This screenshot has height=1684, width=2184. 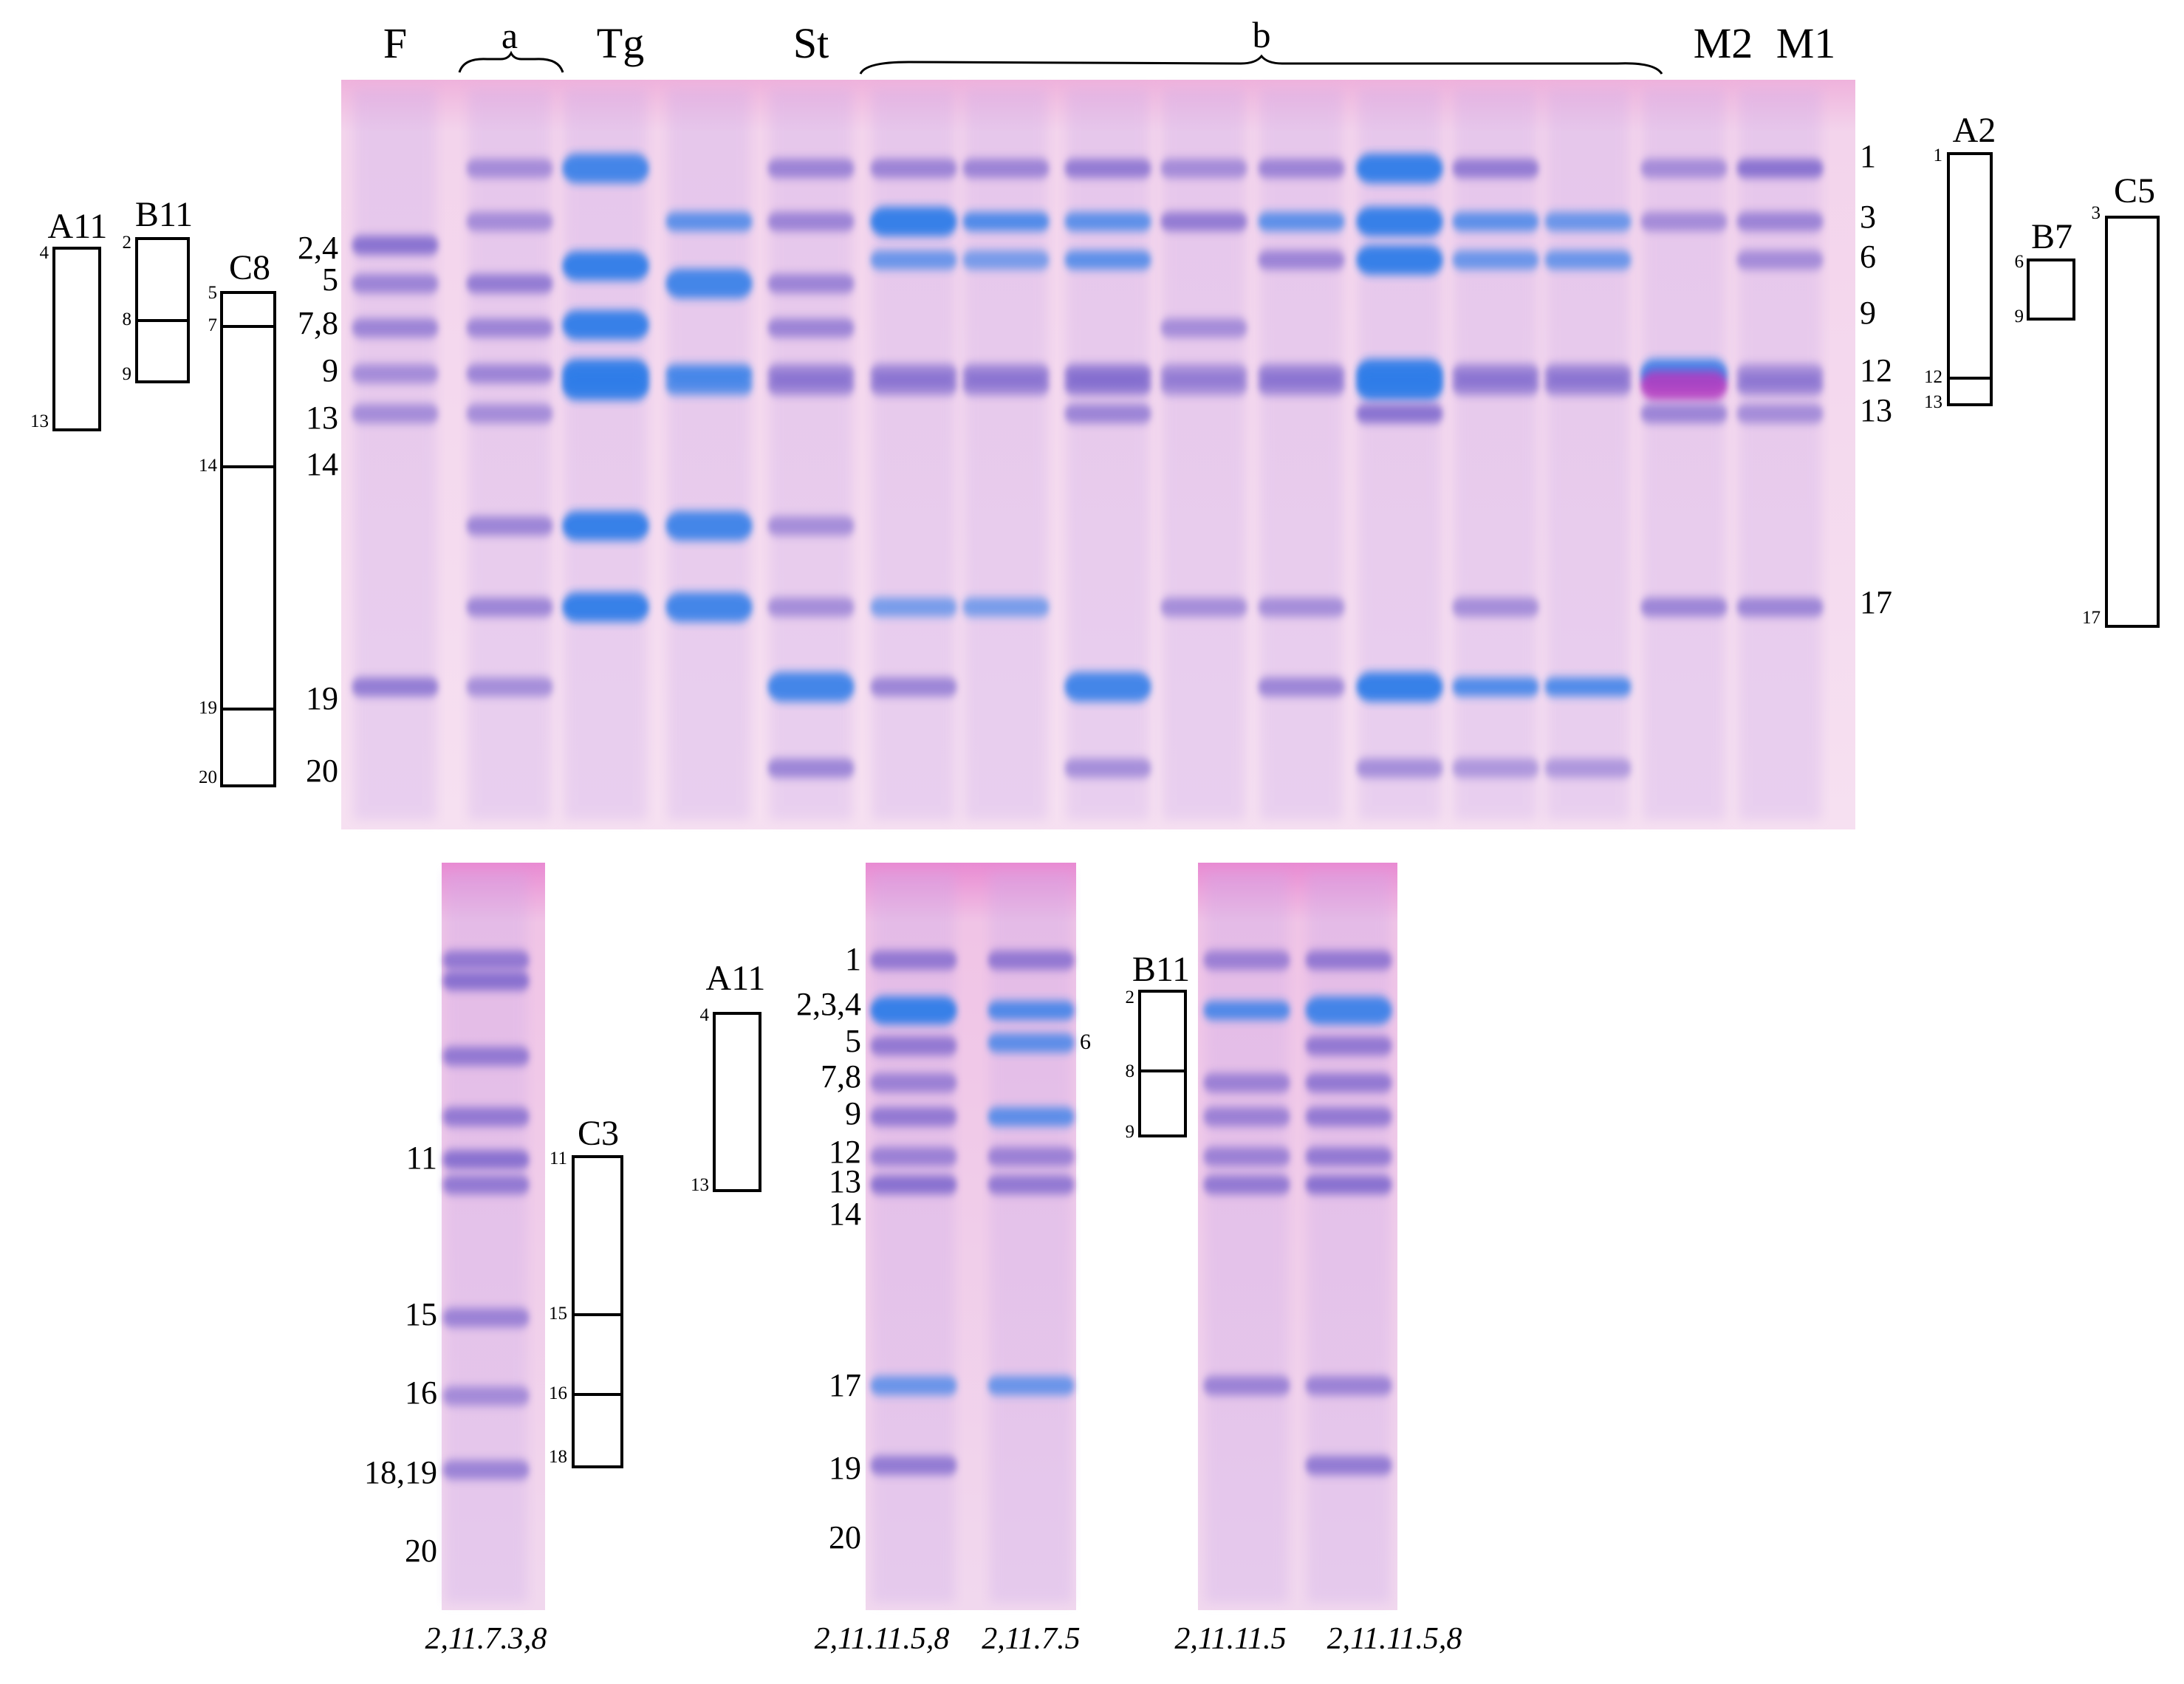 I want to click on band-label: 14, so click(x=845, y=1214).